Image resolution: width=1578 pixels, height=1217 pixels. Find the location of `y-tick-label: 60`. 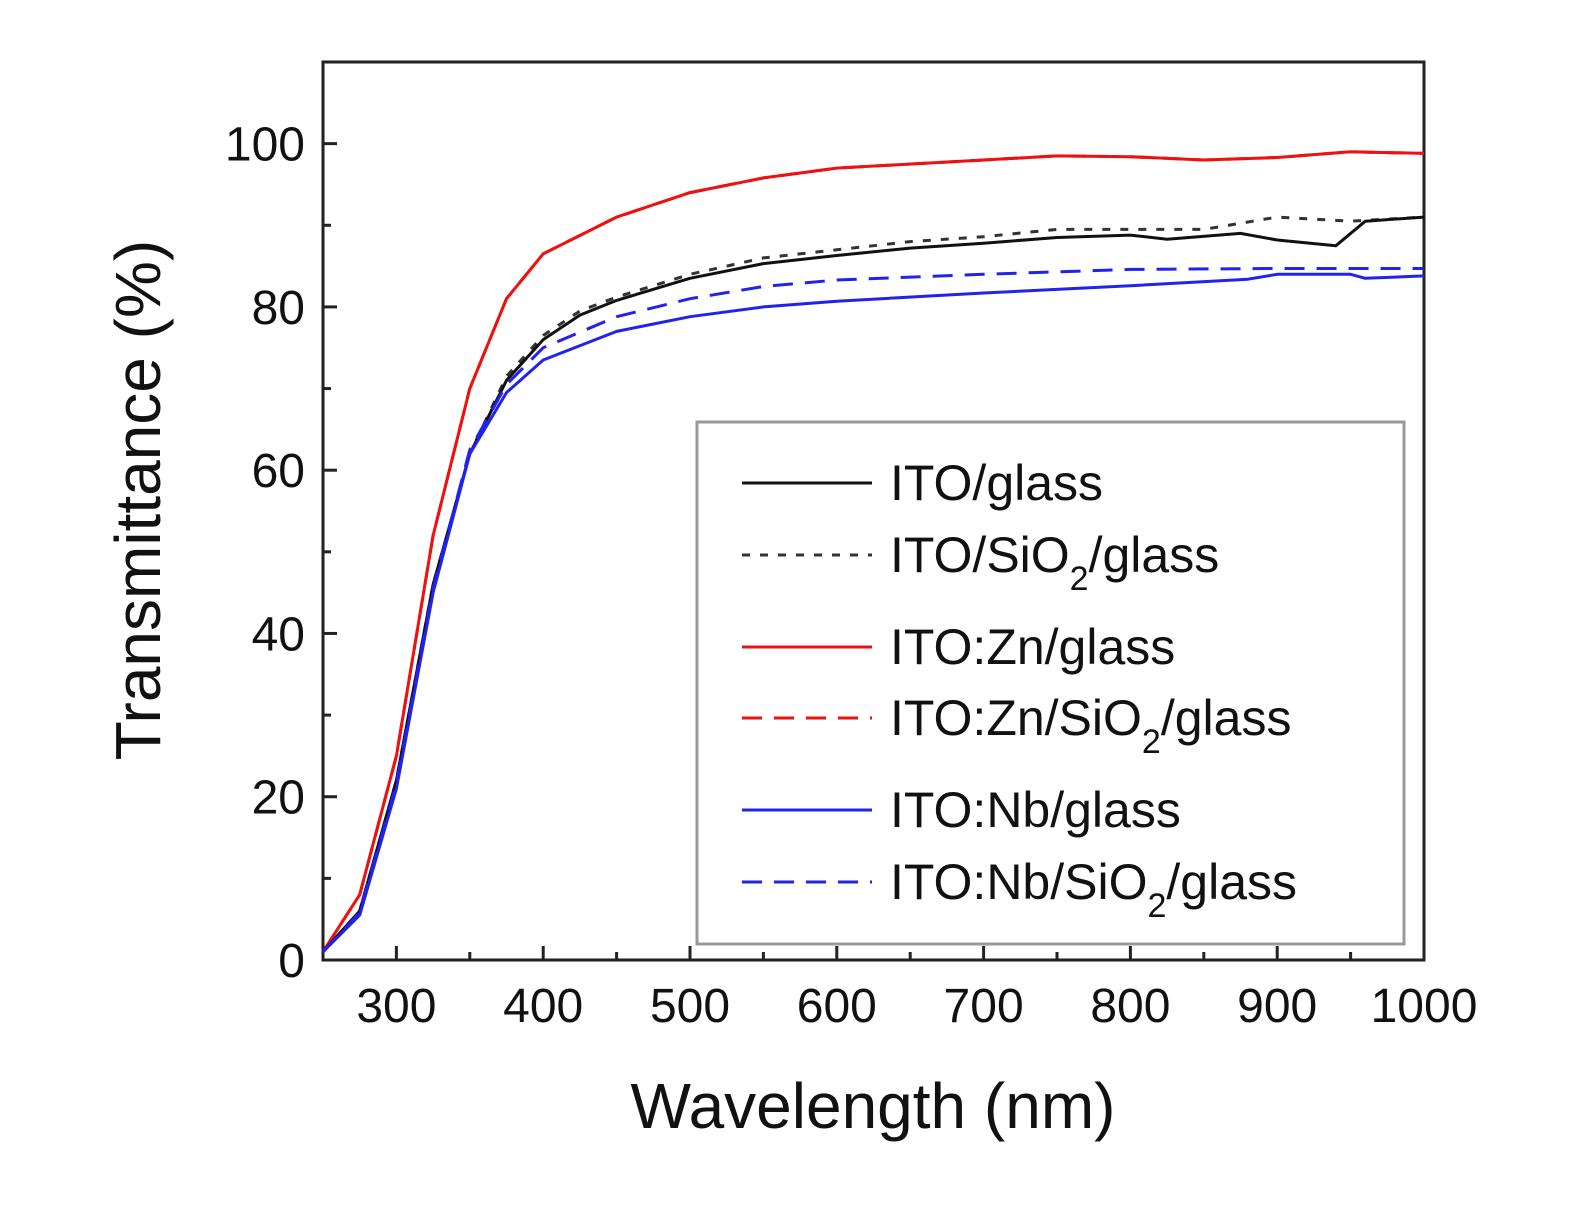

y-tick-label: 60 is located at coordinates (278, 471).